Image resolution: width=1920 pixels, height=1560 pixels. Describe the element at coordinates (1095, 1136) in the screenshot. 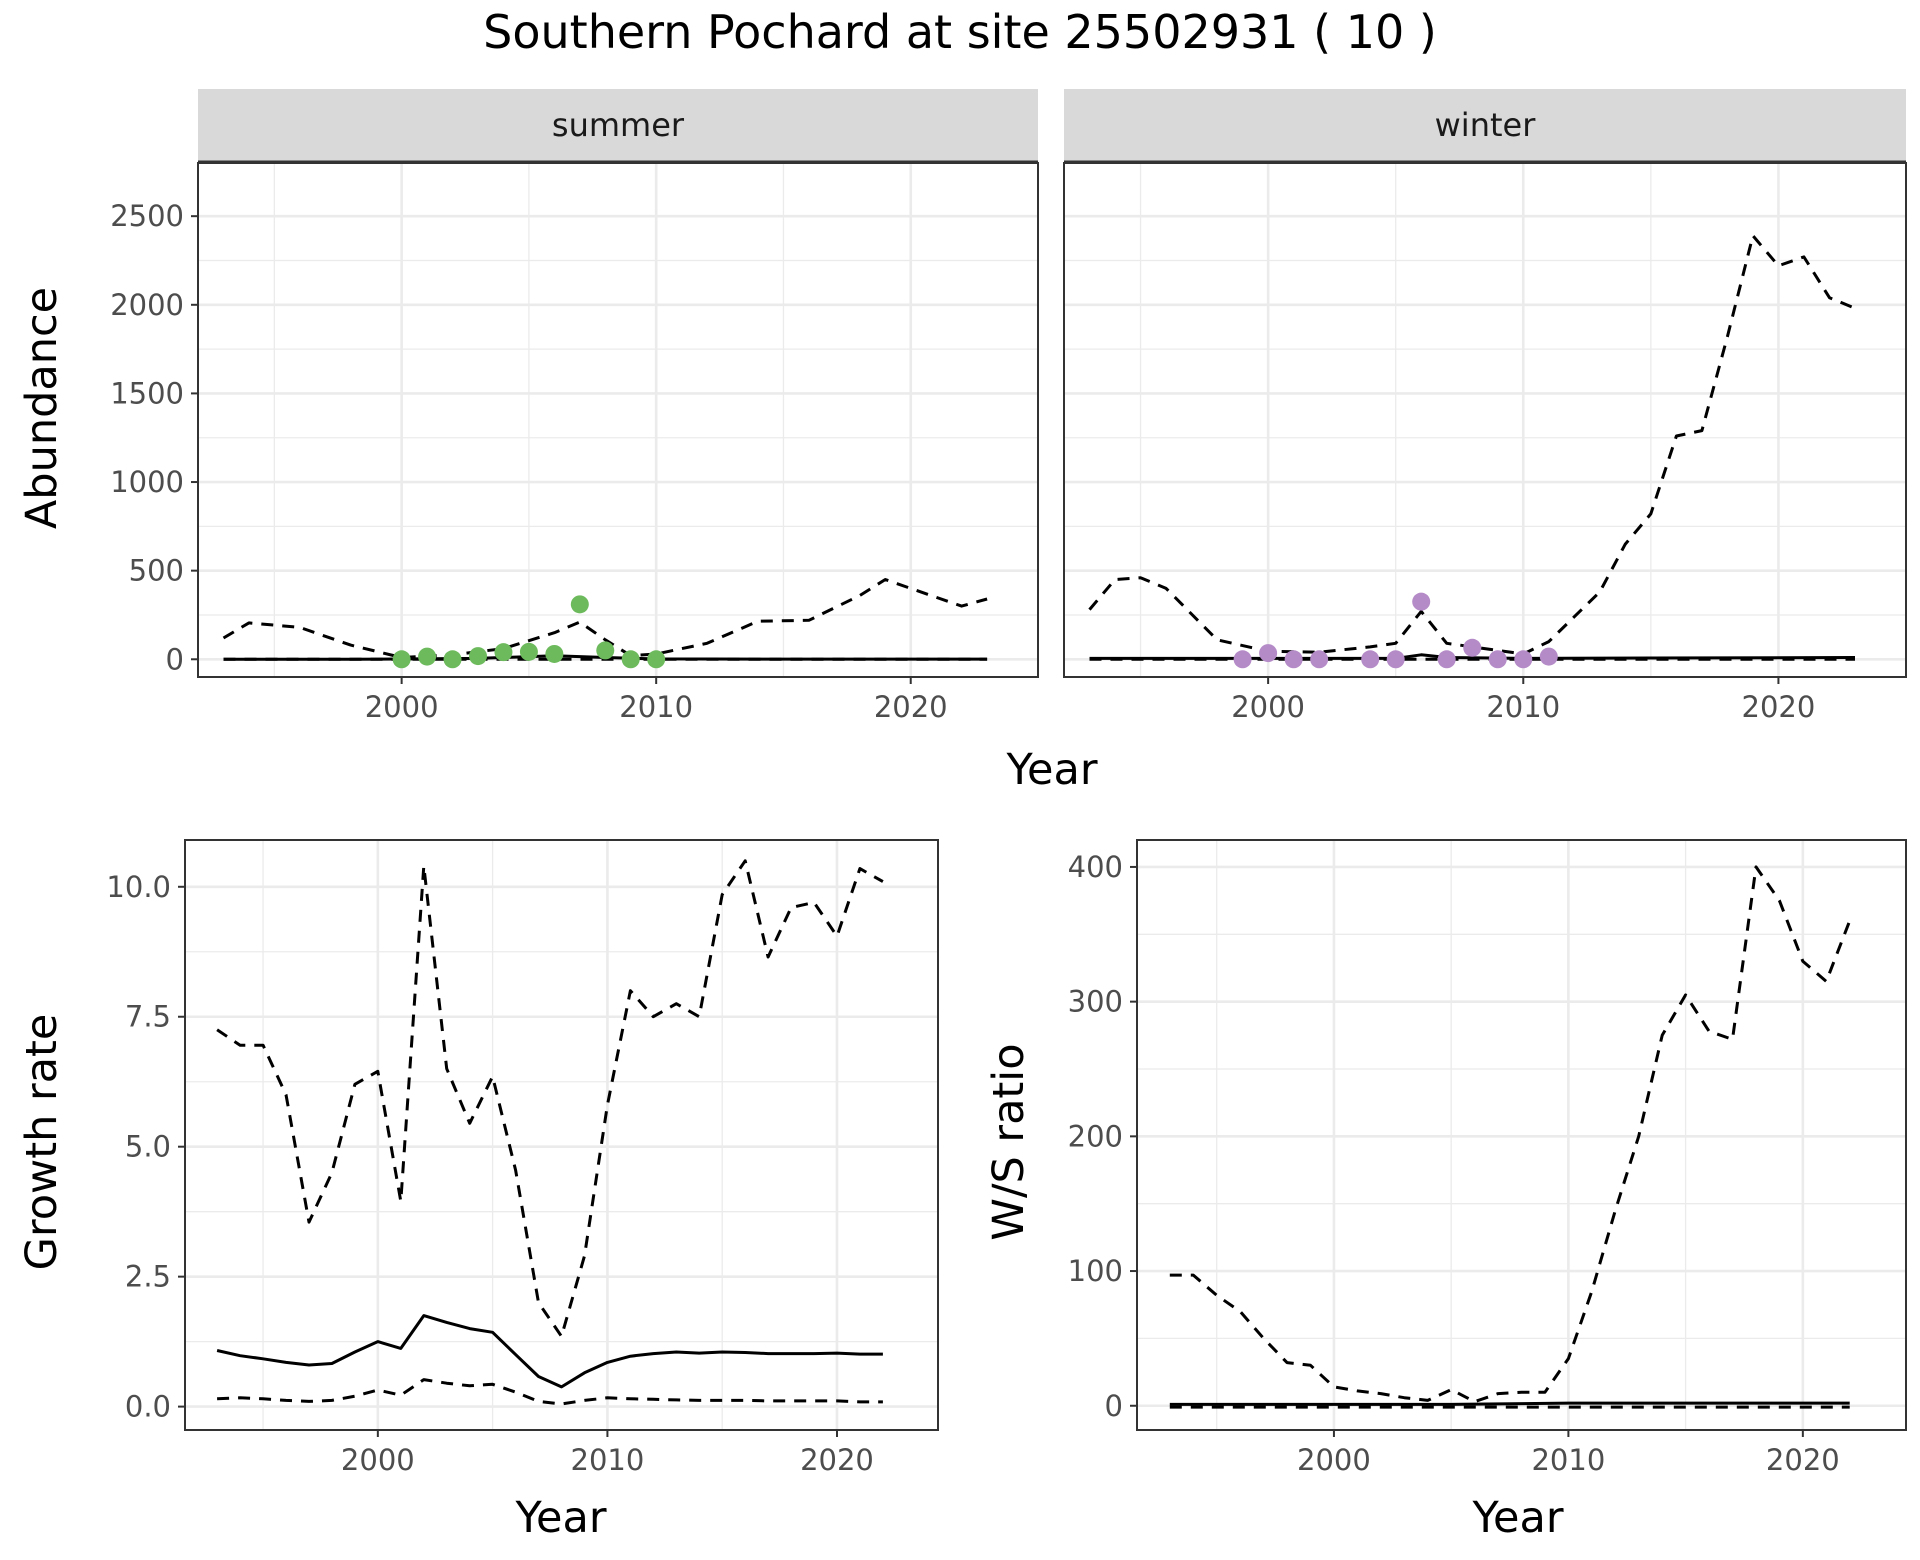

I see `y-tick-label: 200` at that location.